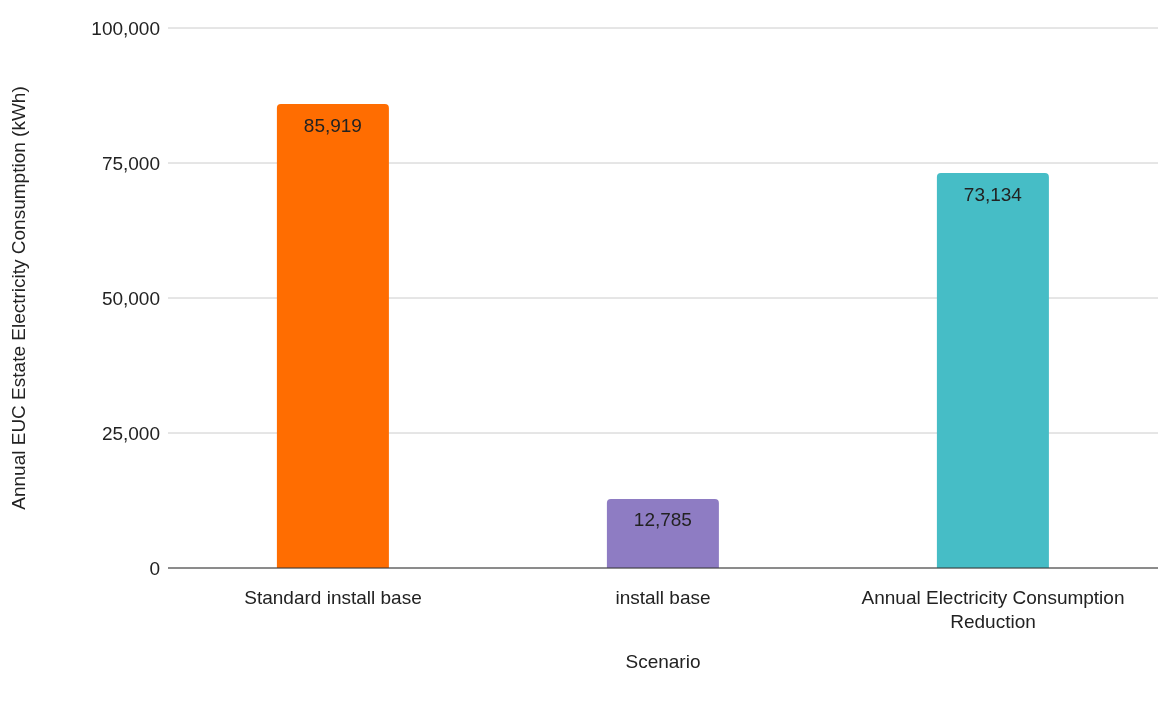 This screenshot has height=705, width=1169. I want to click on data-label: 12,785, so click(662, 520).